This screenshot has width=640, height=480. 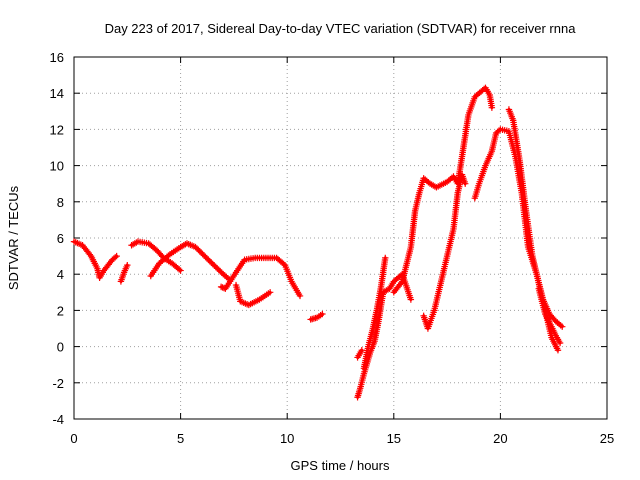 I want to click on x-axis-label: GPS time / hours, so click(x=340, y=465).